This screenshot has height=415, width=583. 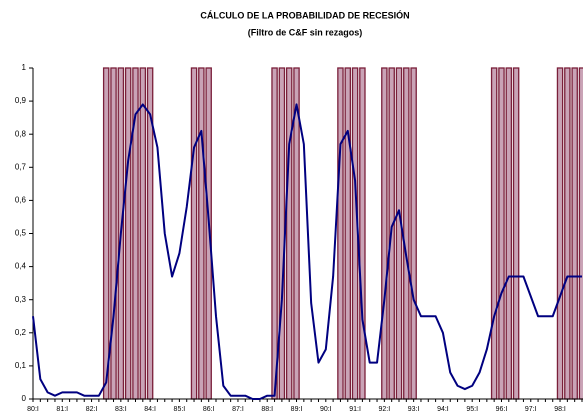 What do you see at coordinates (21, 332) in the screenshot?
I see `y-tick-label: 0,2` at bounding box center [21, 332].